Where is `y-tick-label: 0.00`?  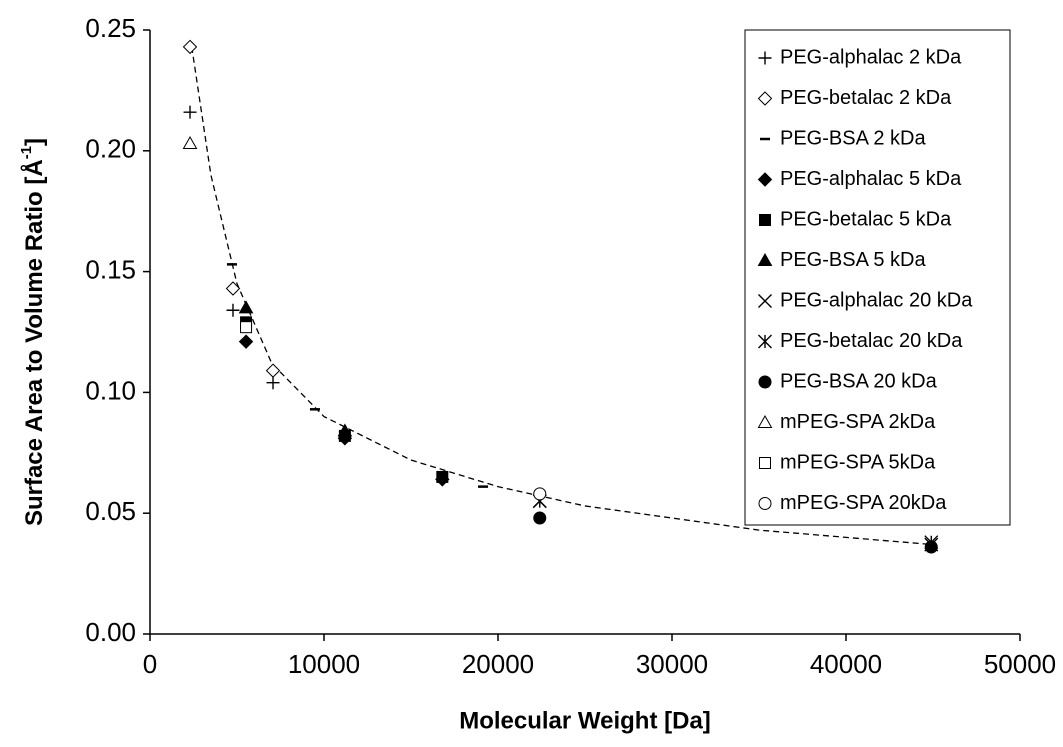
y-tick-label: 0.00 is located at coordinates (110, 632).